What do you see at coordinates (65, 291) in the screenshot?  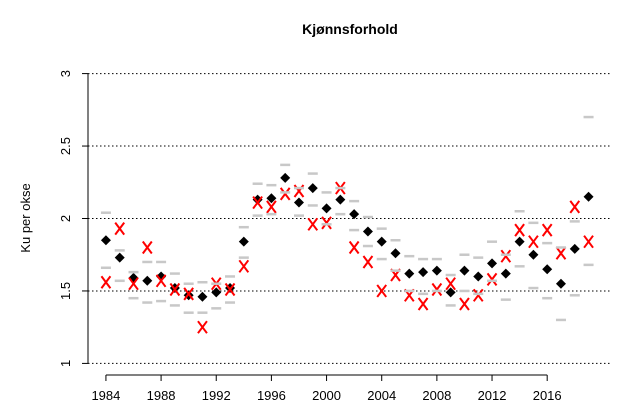 I see `y-tick-label: 1.5` at bounding box center [65, 291].